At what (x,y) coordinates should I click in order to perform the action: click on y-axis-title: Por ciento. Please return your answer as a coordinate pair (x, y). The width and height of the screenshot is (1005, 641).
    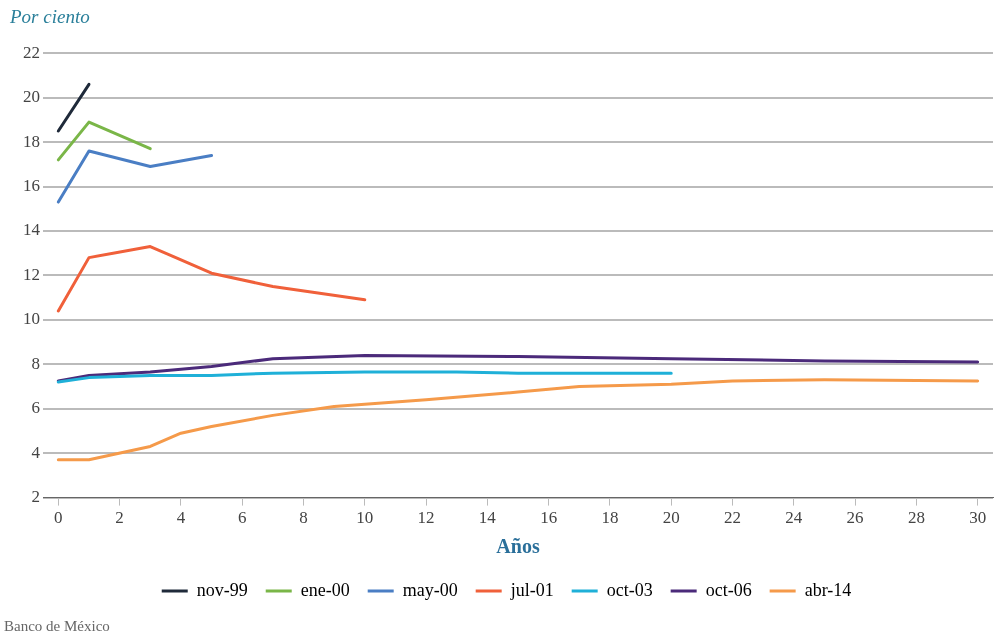
    Looking at the image, I should click on (50, 17).